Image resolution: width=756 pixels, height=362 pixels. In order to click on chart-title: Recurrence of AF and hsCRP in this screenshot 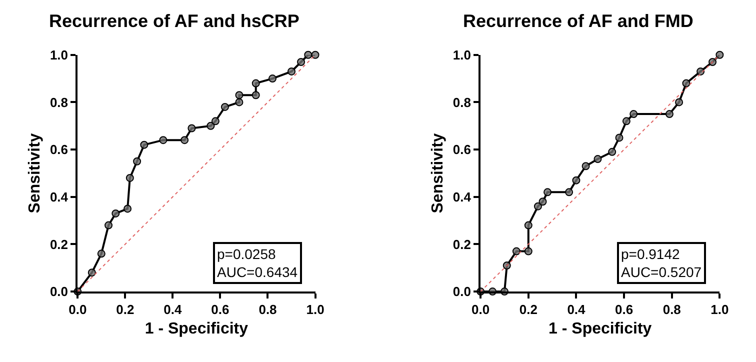, I will do `click(174, 21)`.